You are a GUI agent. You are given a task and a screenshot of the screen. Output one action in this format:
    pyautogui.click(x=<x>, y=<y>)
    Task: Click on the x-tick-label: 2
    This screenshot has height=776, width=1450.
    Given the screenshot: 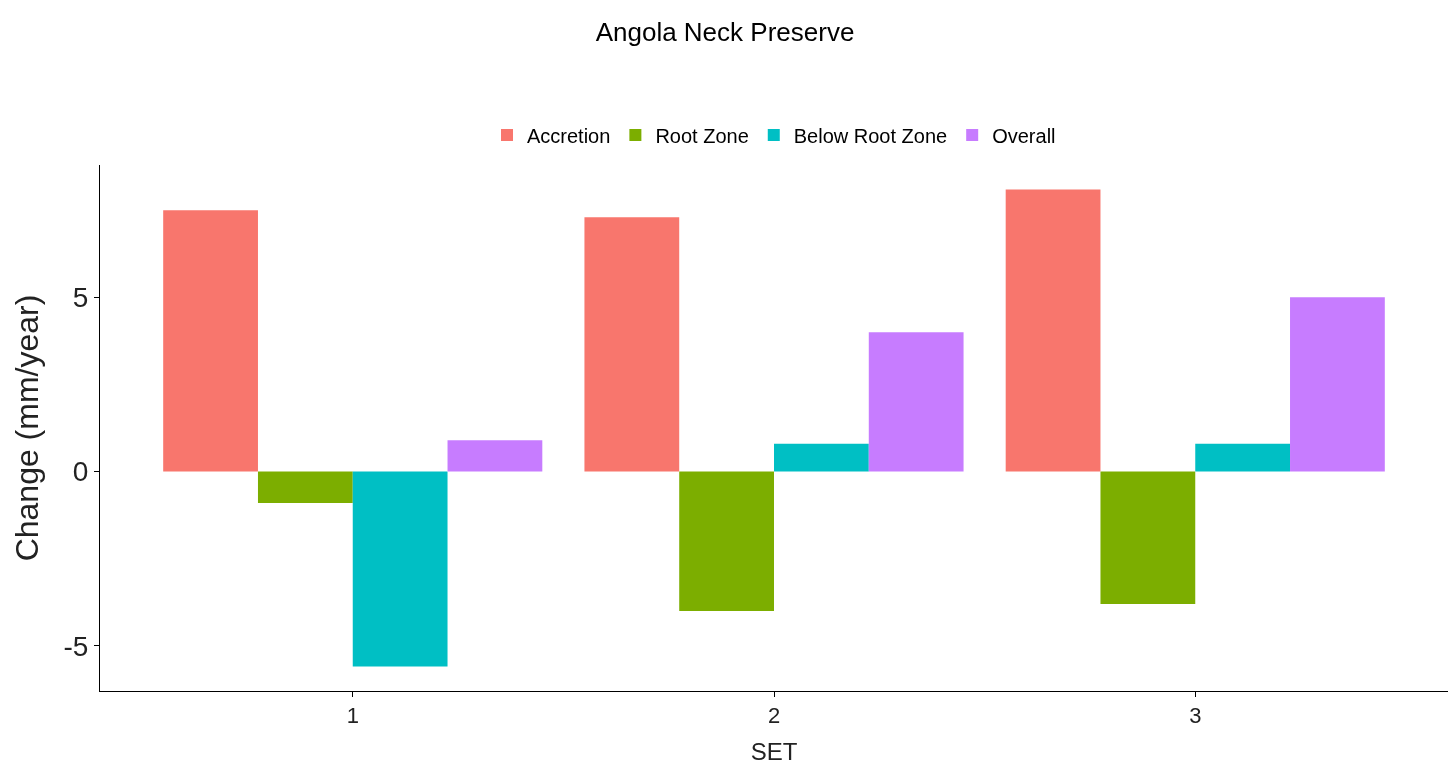 What is the action you would take?
    pyautogui.click(x=774, y=716)
    